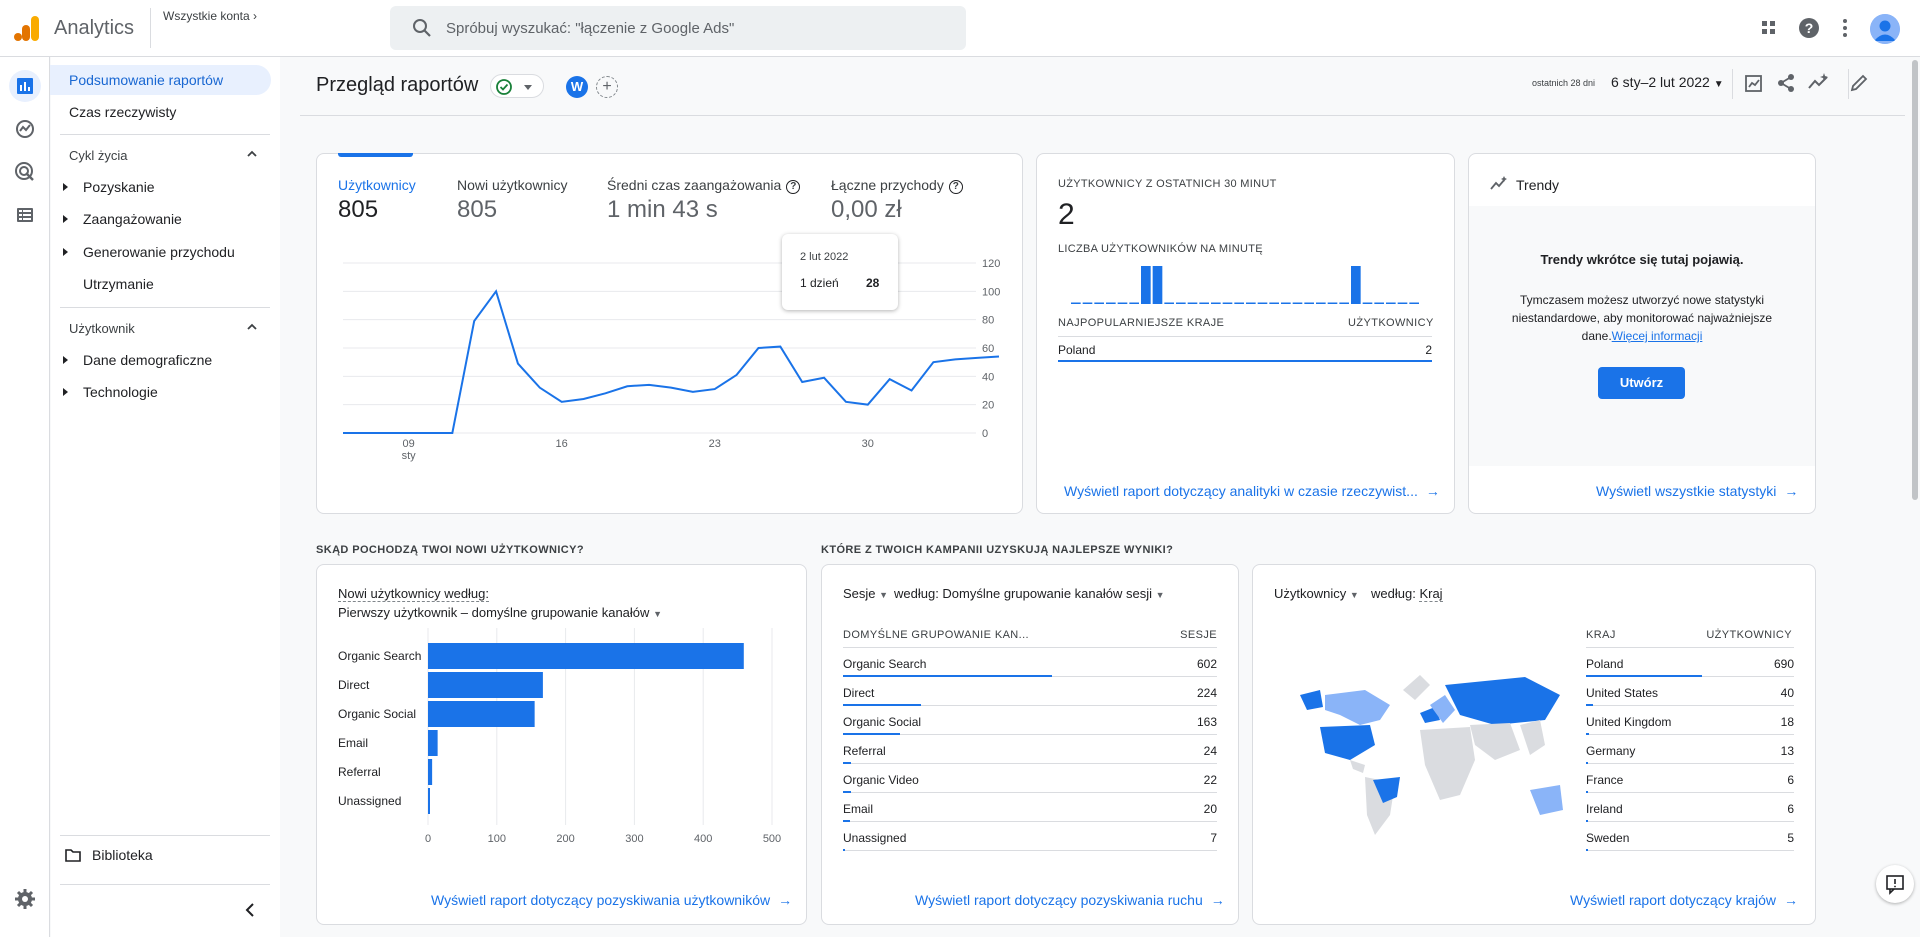 The width and height of the screenshot is (1920, 937). Describe the element at coordinates (1885, 29) in the screenshot. I see `account-avatar` at that location.